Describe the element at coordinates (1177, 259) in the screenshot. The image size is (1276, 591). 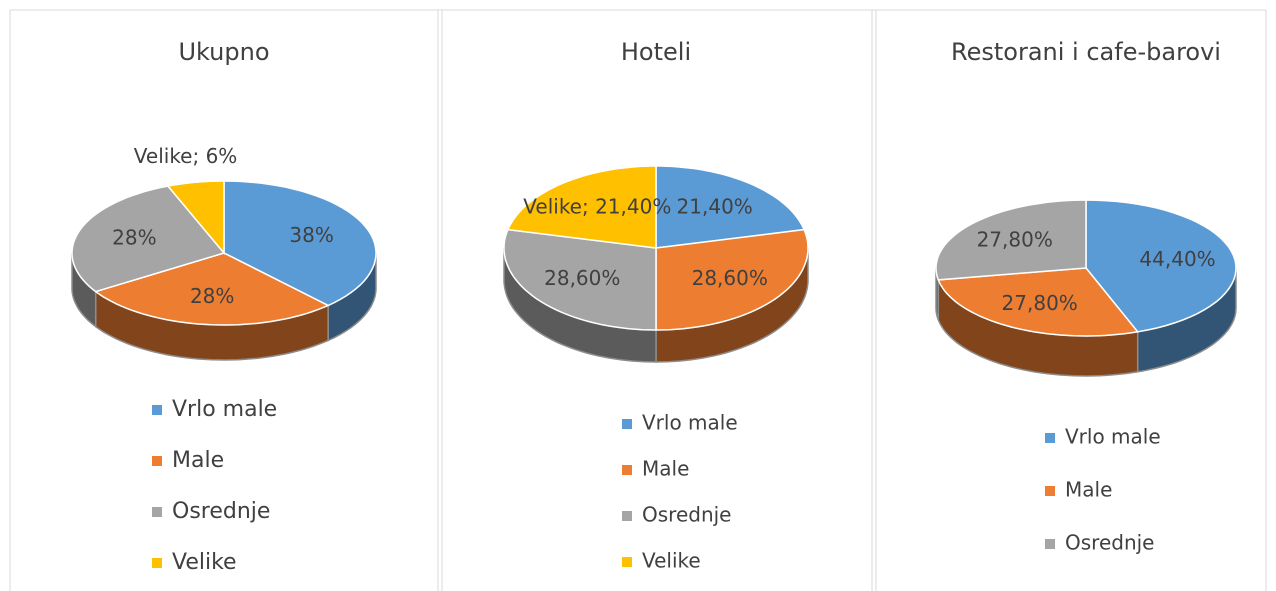
I see `data-label: 44,40%` at that location.